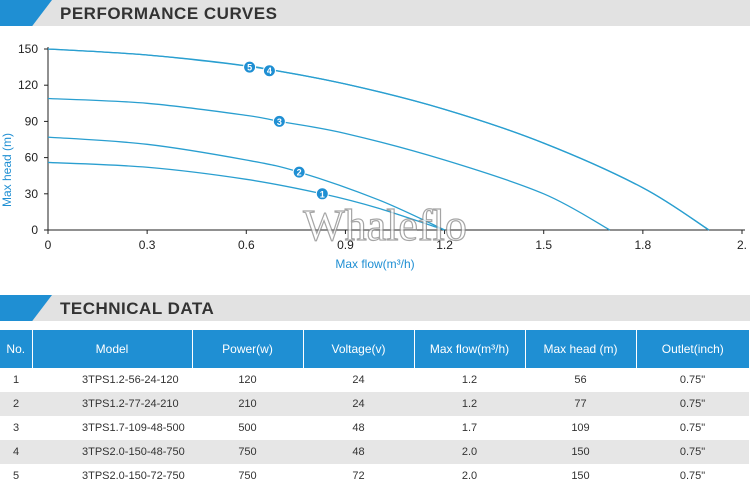  Describe the element at coordinates (16, 476) in the screenshot. I see `cell-no: 5` at that location.